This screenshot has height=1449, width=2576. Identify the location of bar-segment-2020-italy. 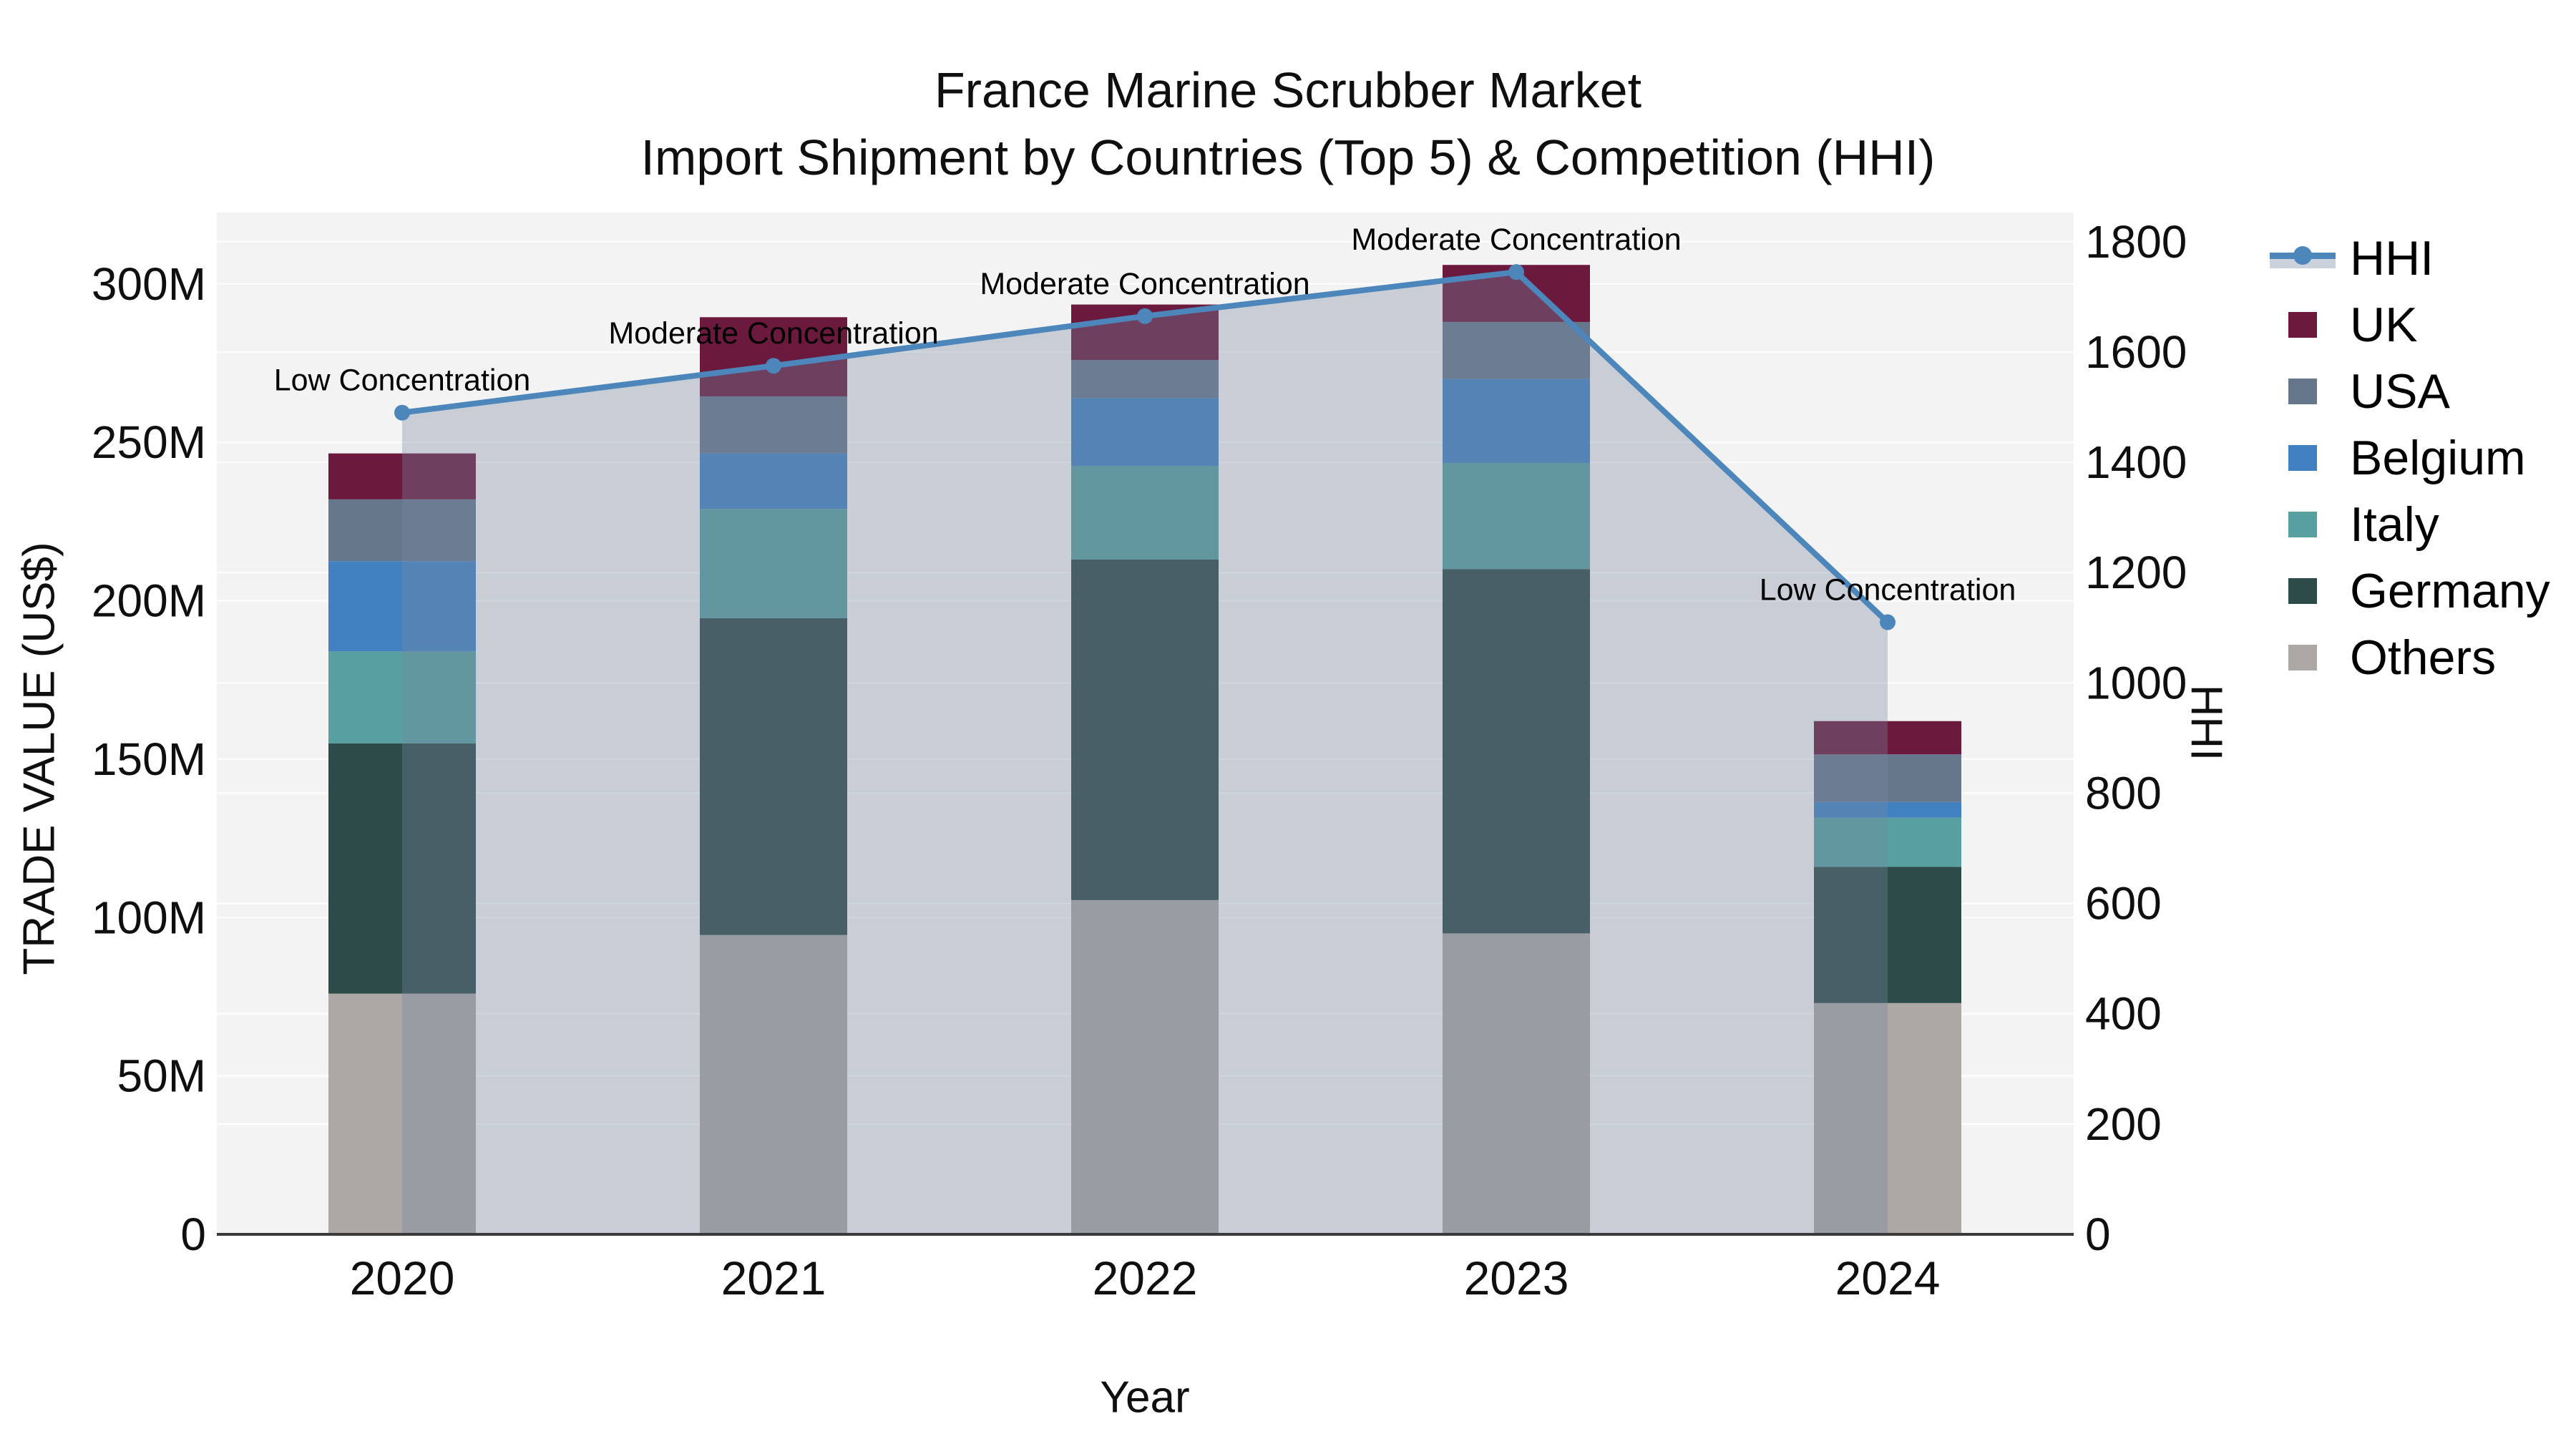
(402, 697).